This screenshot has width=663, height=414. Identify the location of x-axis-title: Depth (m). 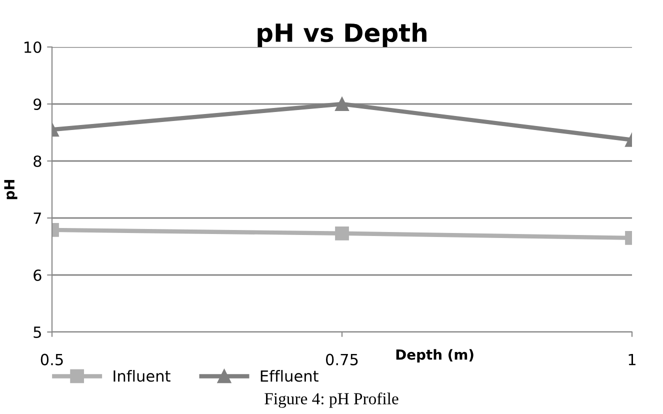
(435, 356).